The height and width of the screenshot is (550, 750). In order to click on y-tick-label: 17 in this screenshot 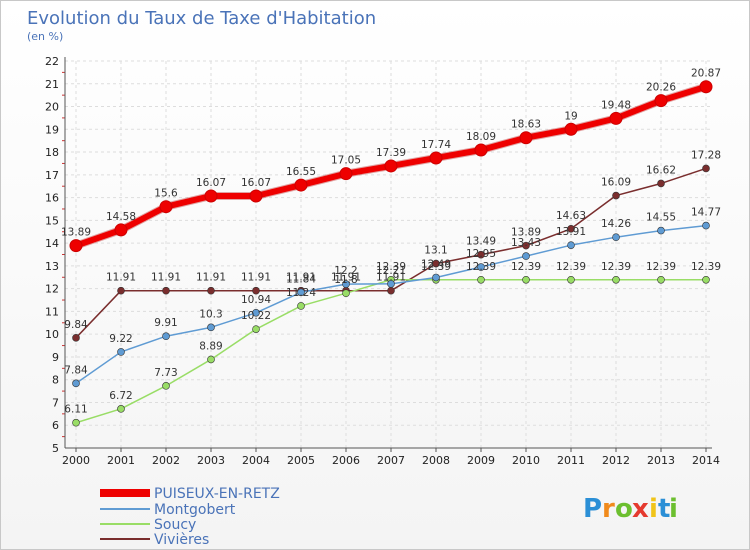, I will do `click(52, 175)`.